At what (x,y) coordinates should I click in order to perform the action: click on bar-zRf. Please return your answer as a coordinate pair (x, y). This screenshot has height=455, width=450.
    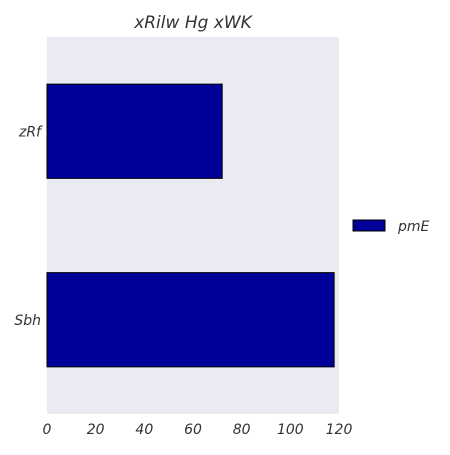
    Looking at the image, I should click on (134, 131).